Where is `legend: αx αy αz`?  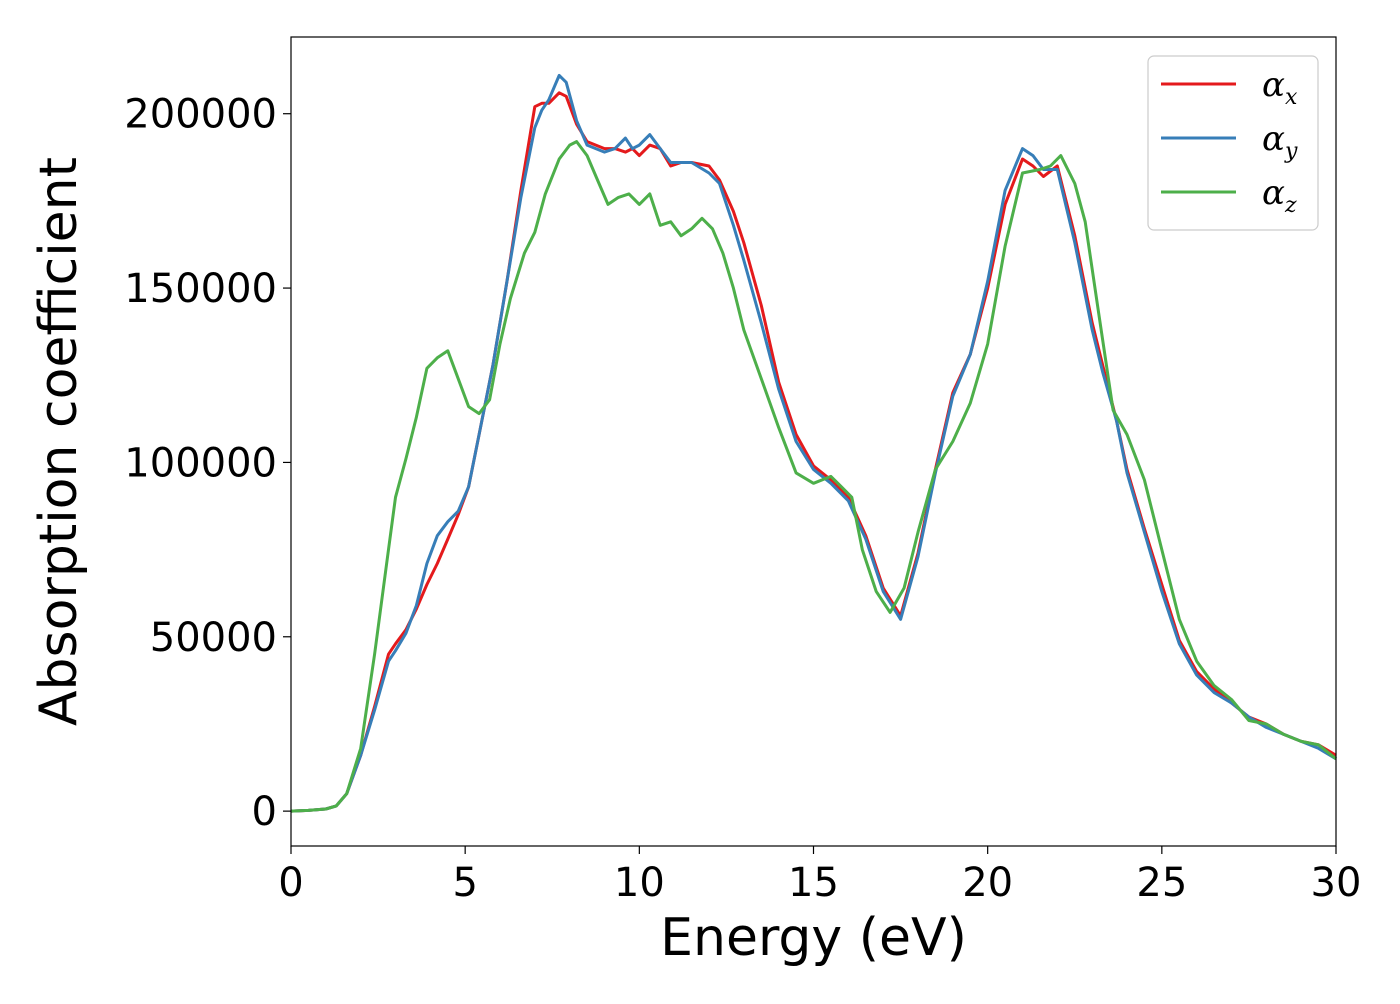 legend: αx αy αz is located at coordinates (1233, 143).